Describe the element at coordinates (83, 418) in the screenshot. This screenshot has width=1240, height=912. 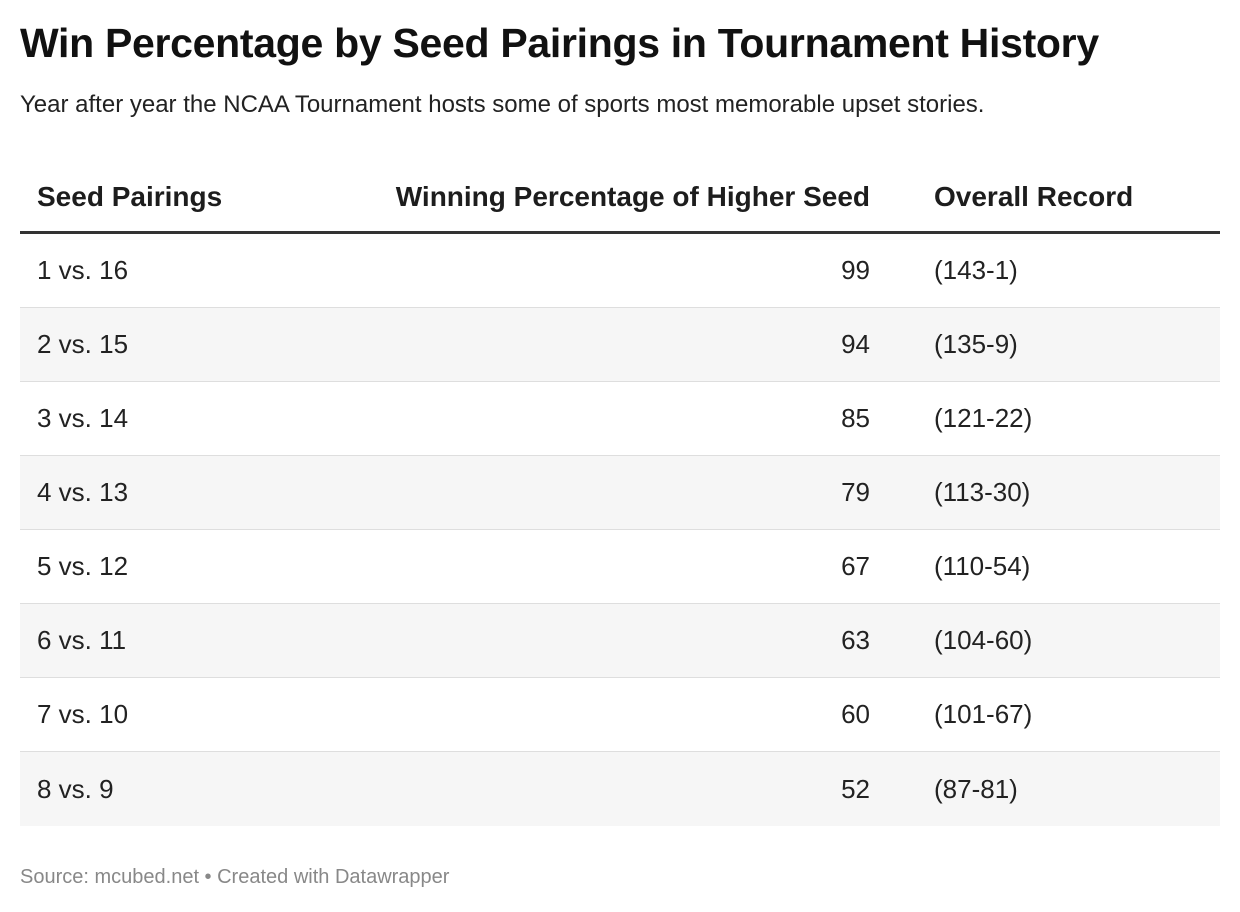
I see `seed-pairing-cell: 3 vs. 14` at that location.